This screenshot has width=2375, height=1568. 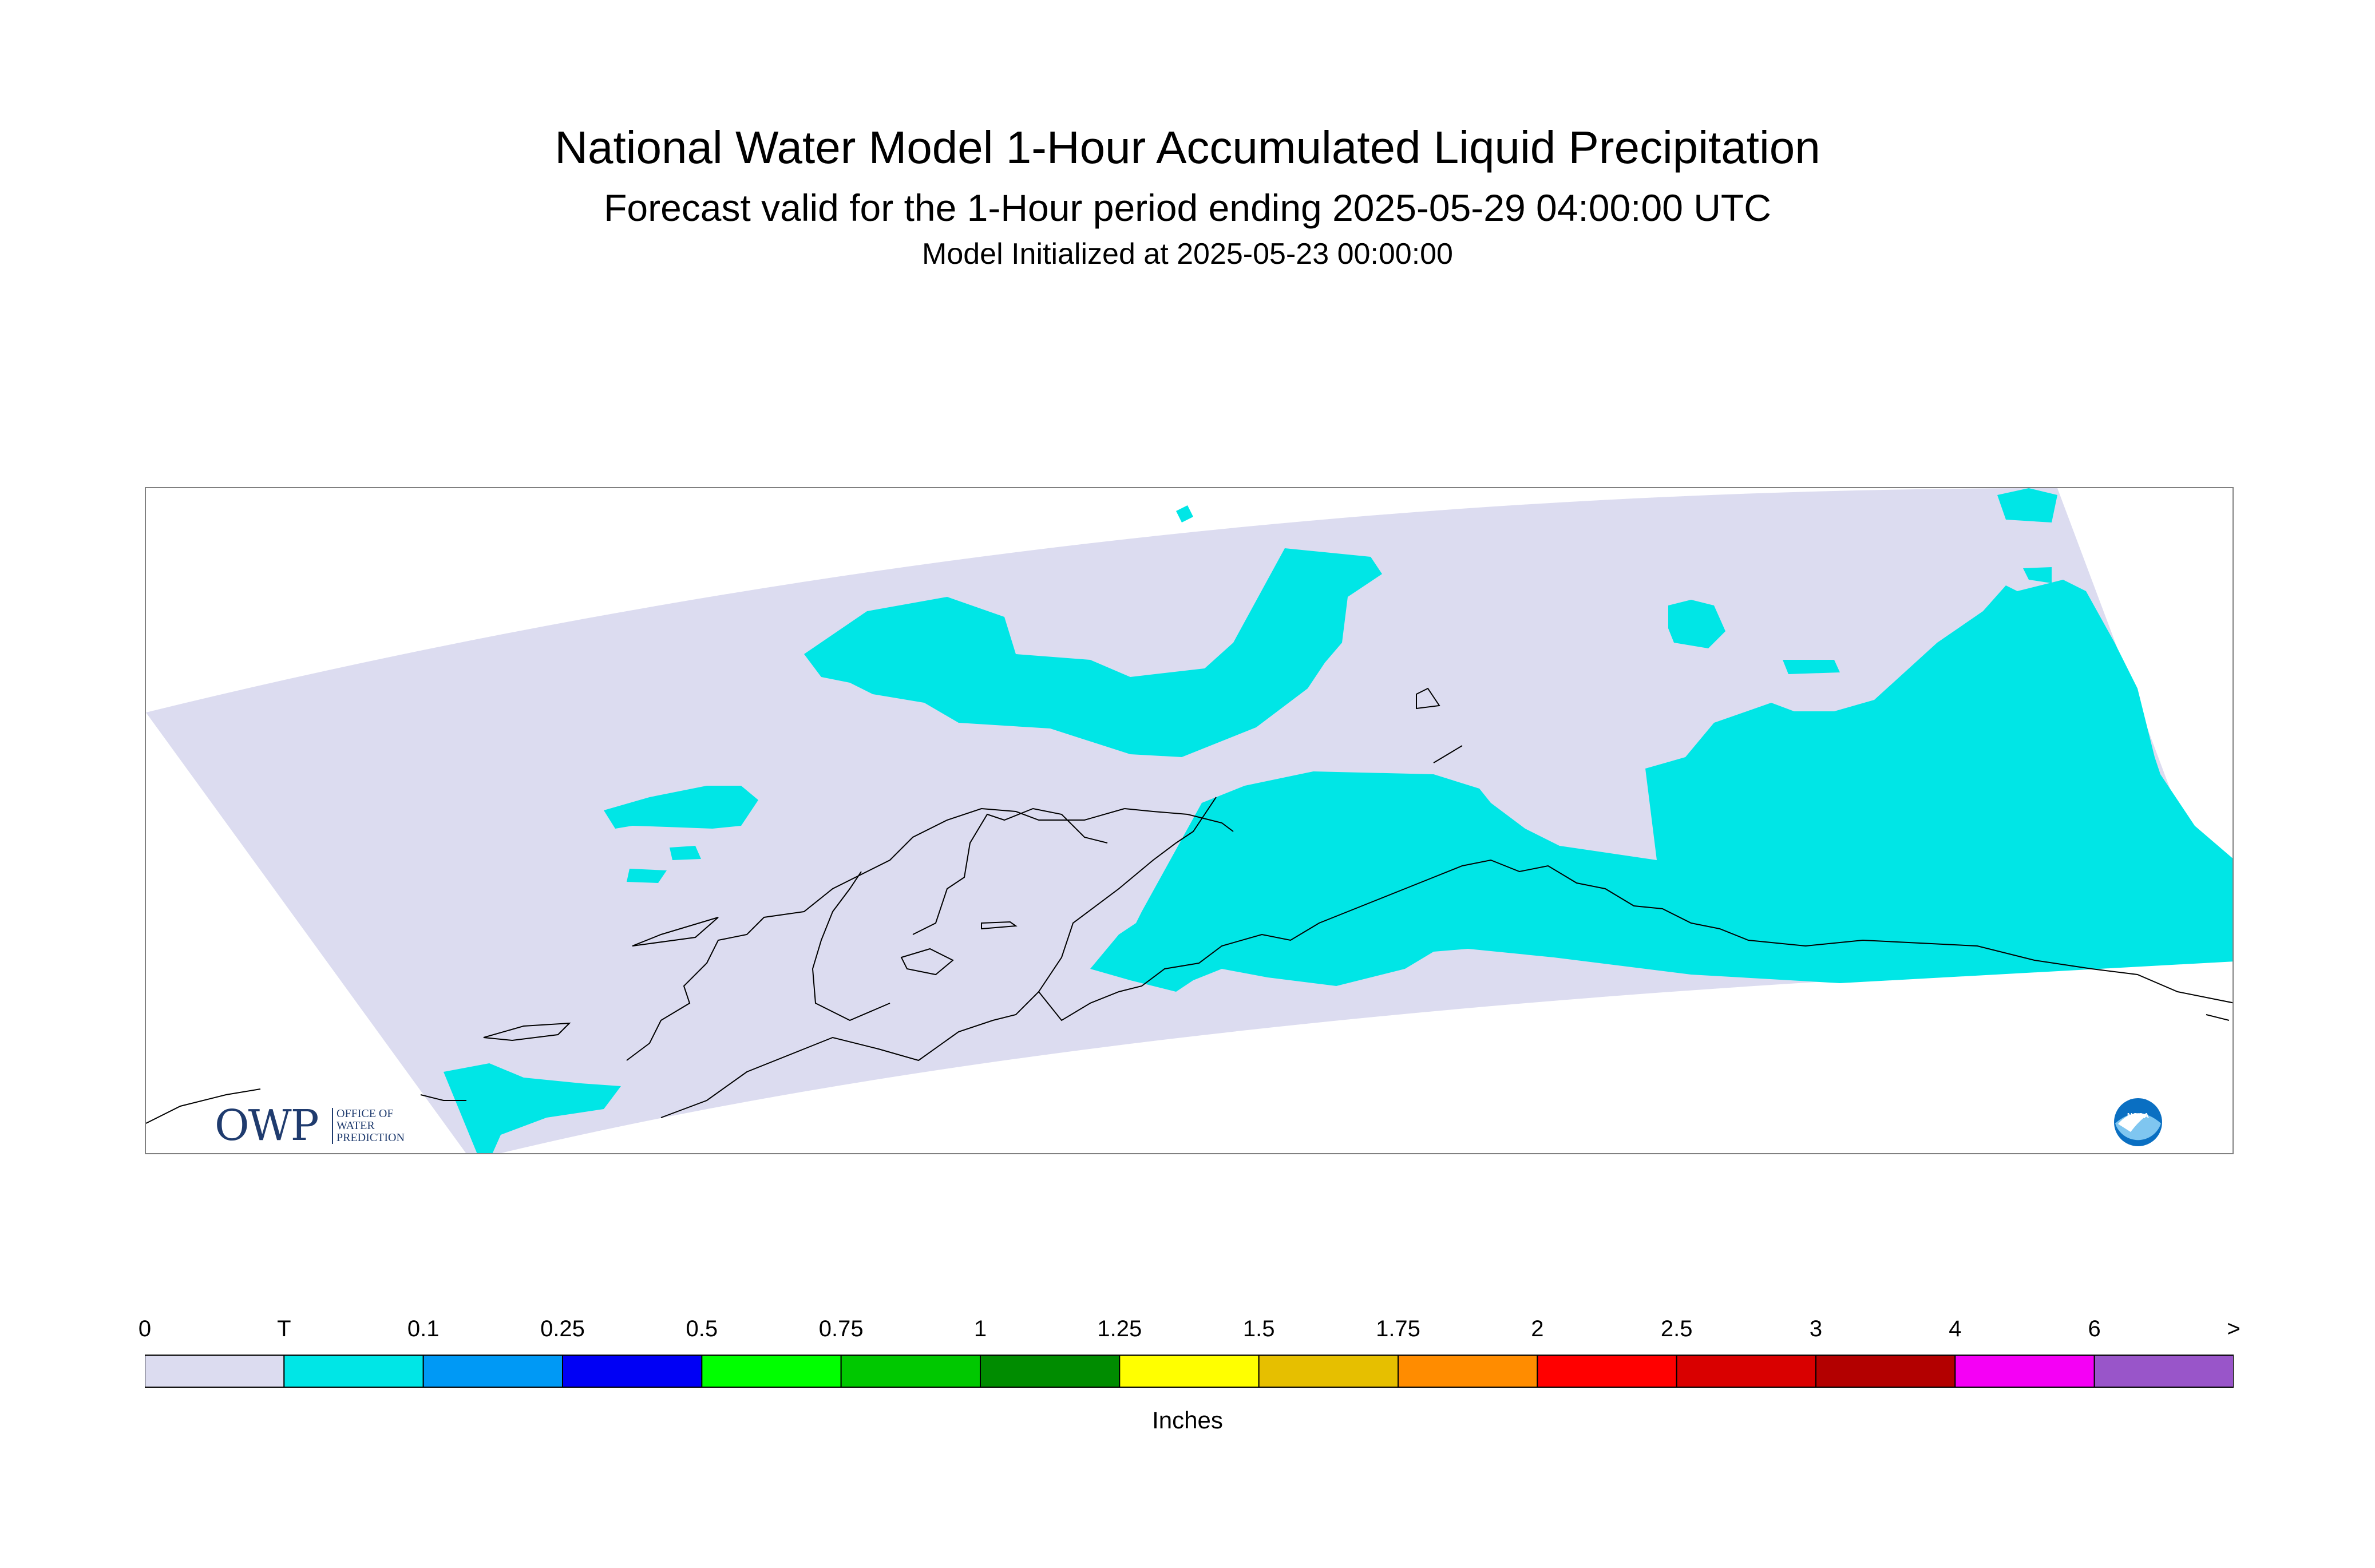 What do you see at coordinates (1258, 1328) in the screenshot?
I see `colorbar-tick-label: 1.5` at bounding box center [1258, 1328].